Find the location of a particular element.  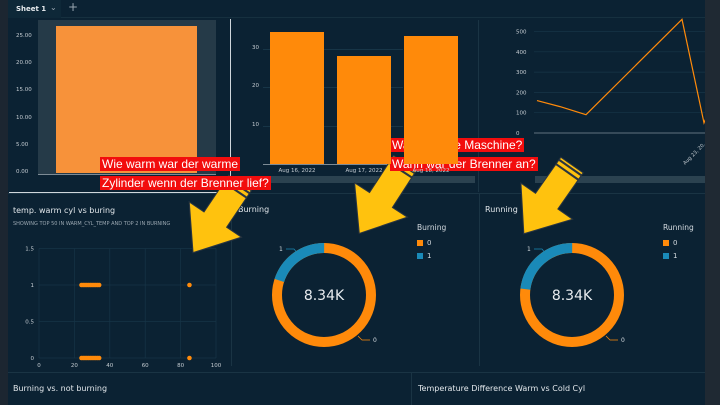

x-tick: 40 is located at coordinates (109, 366).